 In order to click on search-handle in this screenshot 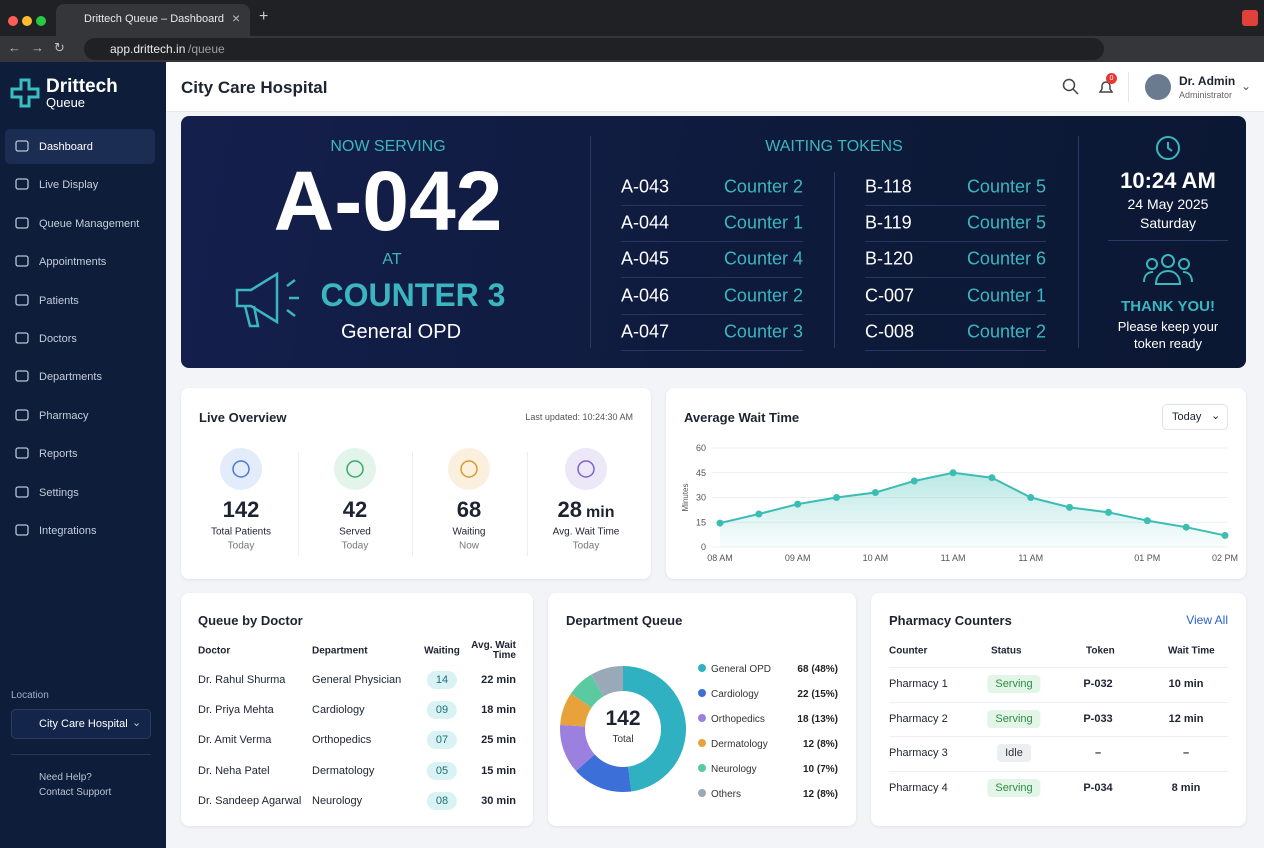, I will do `click(1075, 91)`.